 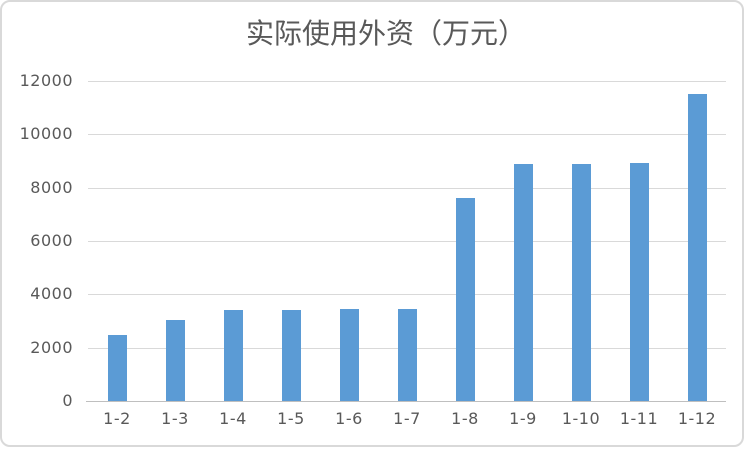 I want to click on x-tick-label: 1-7, so click(x=407, y=418).